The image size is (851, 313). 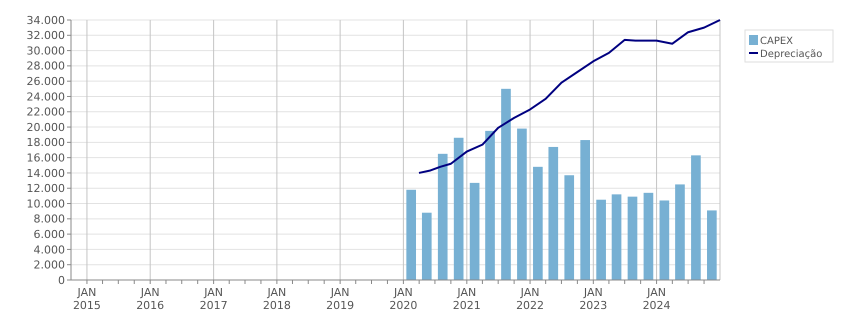 I want to click on y-tick-label: 4.000, so click(x=49, y=249).